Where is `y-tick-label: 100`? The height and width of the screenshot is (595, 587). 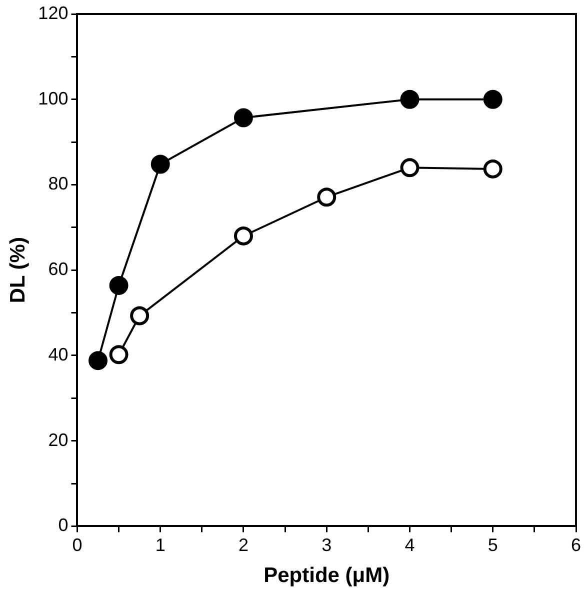 y-tick-label: 100 is located at coordinates (53, 98).